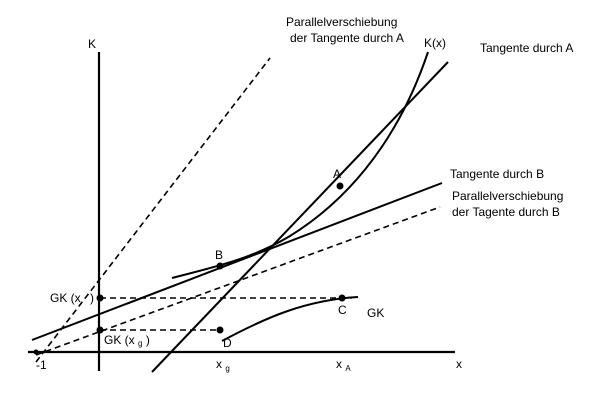 This screenshot has width=600, height=400. What do you see at coordinates (119, 340) in the screenshot?
I see `gk-xg-label-main: GK (x` at bounding box center [119, 340].